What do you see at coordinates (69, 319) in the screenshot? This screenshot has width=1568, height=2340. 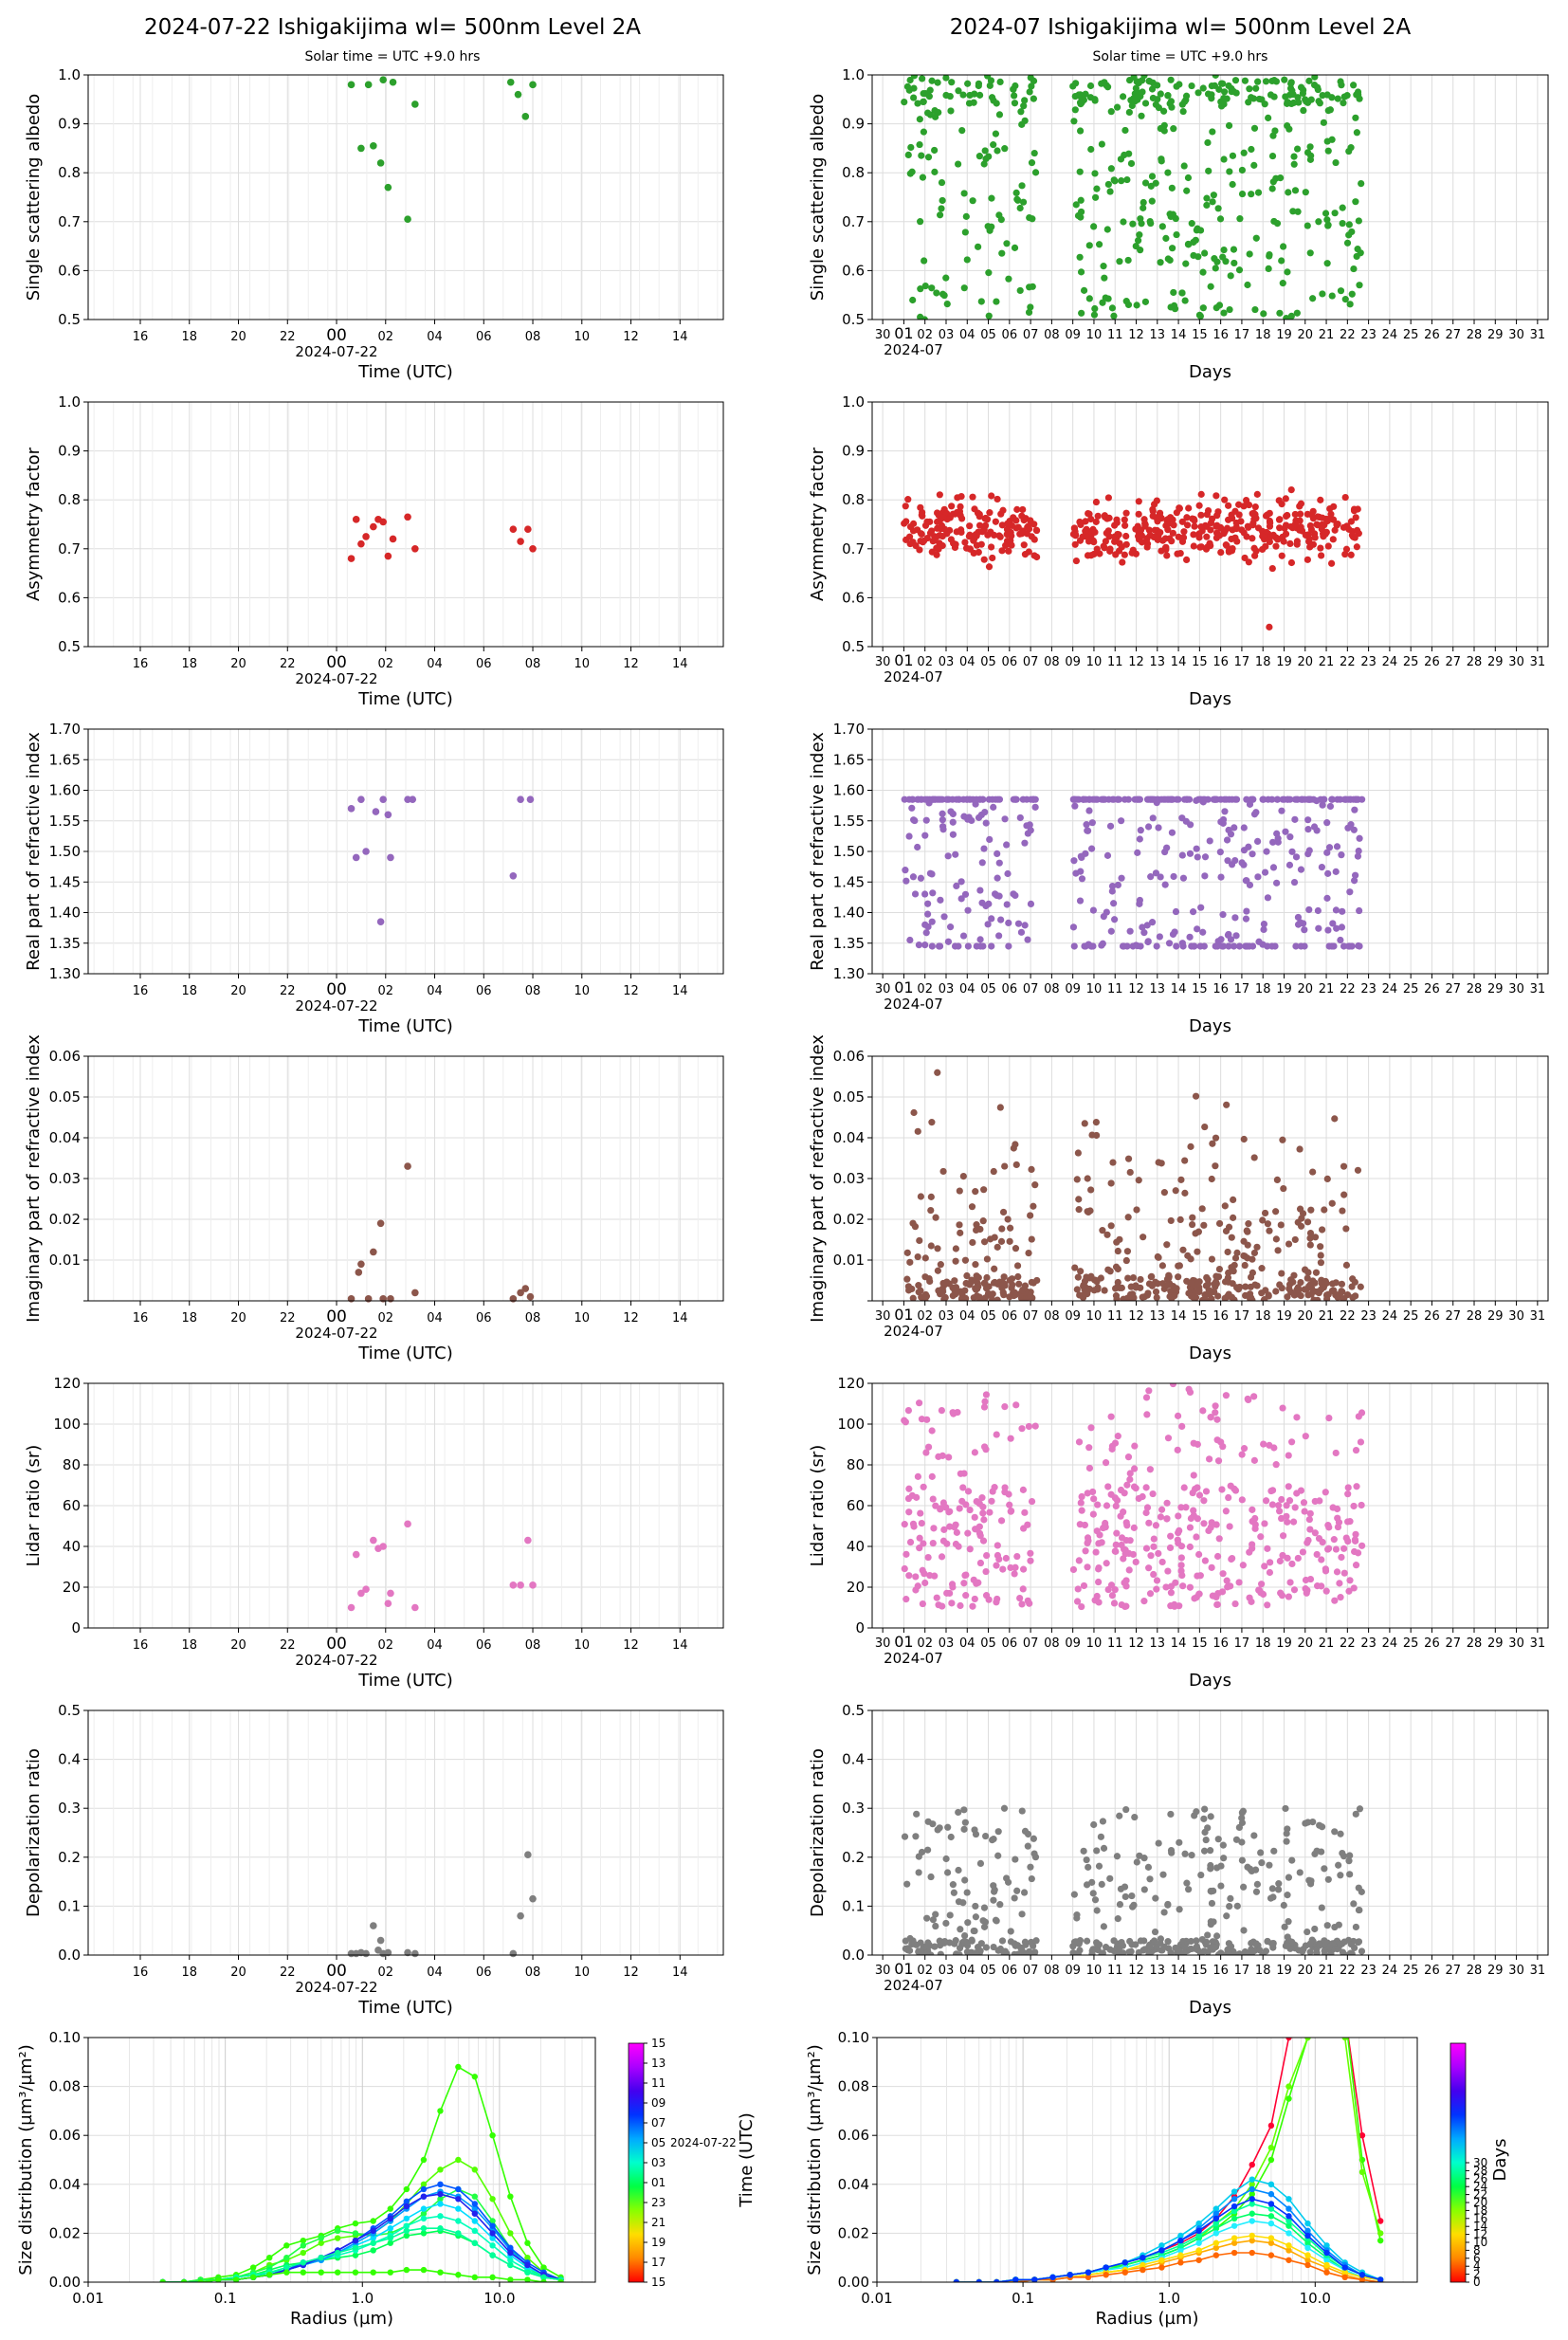 I see `y-tick-label: 0.5` at bounding box center [69, 319].